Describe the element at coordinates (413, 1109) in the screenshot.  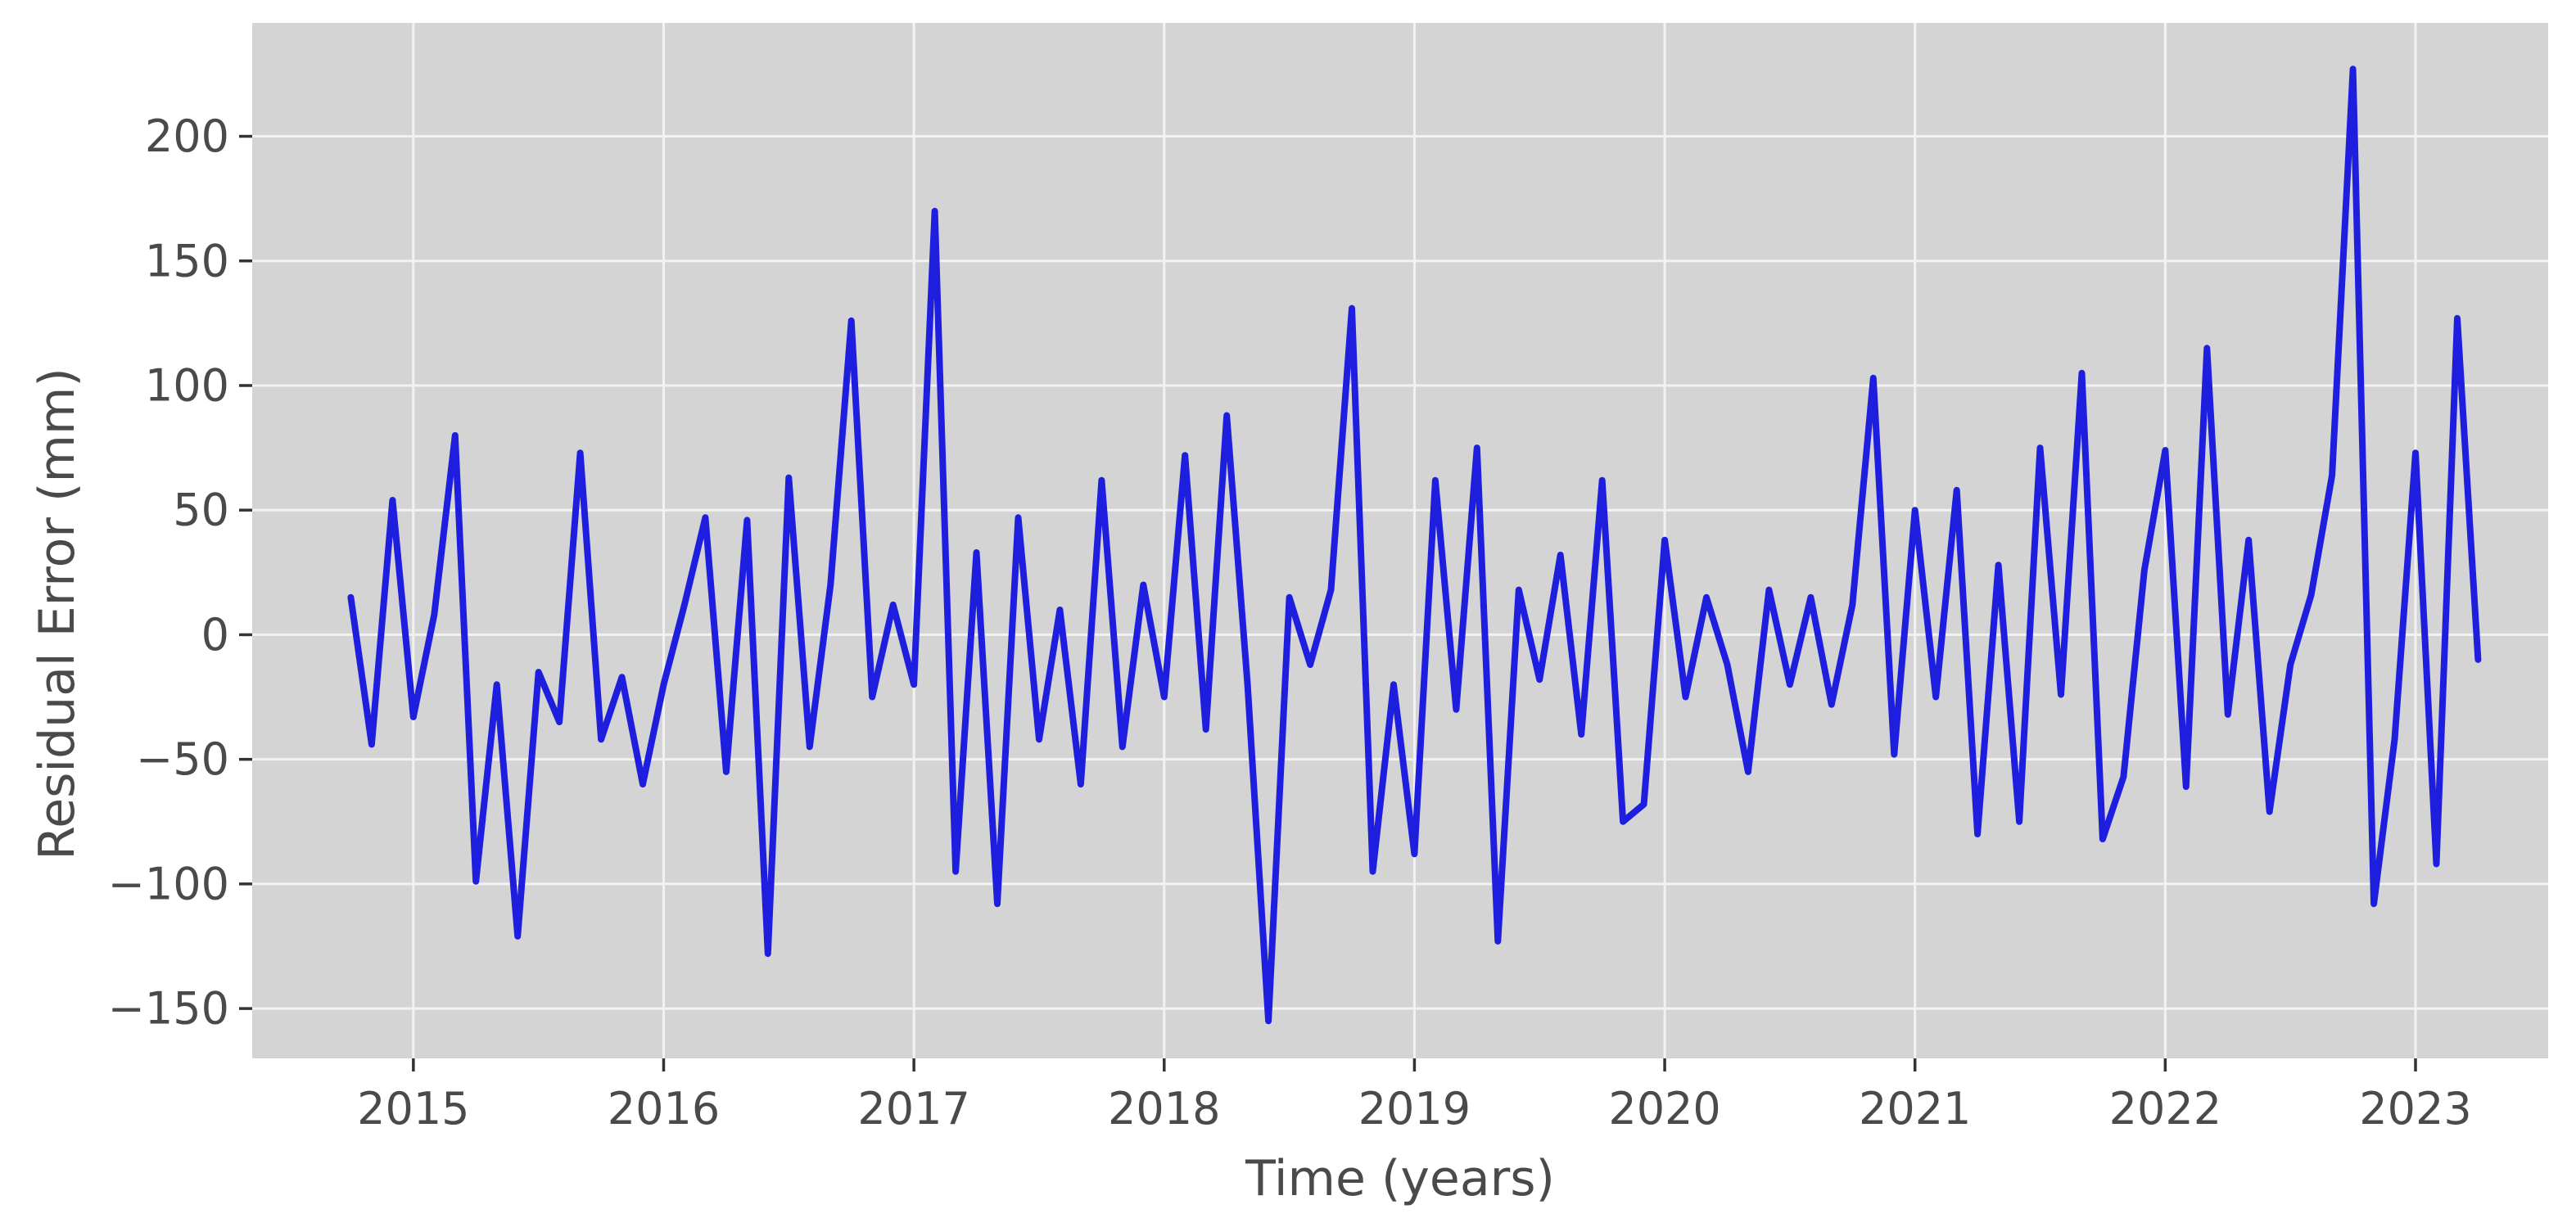
I see `x-tick-label: 2015` at that location.